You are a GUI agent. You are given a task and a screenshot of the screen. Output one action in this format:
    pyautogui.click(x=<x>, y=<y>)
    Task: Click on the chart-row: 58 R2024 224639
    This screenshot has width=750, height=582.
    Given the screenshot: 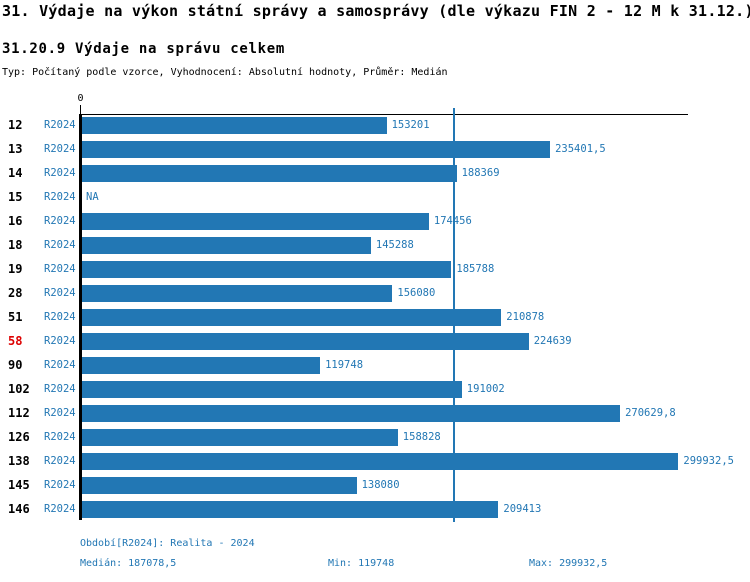 What is the action you would take?
    pyautogui.click(x=375, y=341)
    